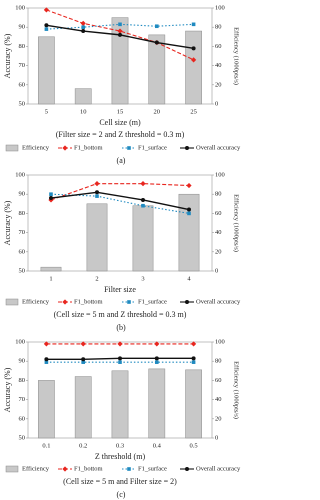 This screenshot has width=320, height=500. What do you see at coordinates (20, 7) in the screenshot?
I see `y-tick-label: 100` at bounding box center [20, 7].